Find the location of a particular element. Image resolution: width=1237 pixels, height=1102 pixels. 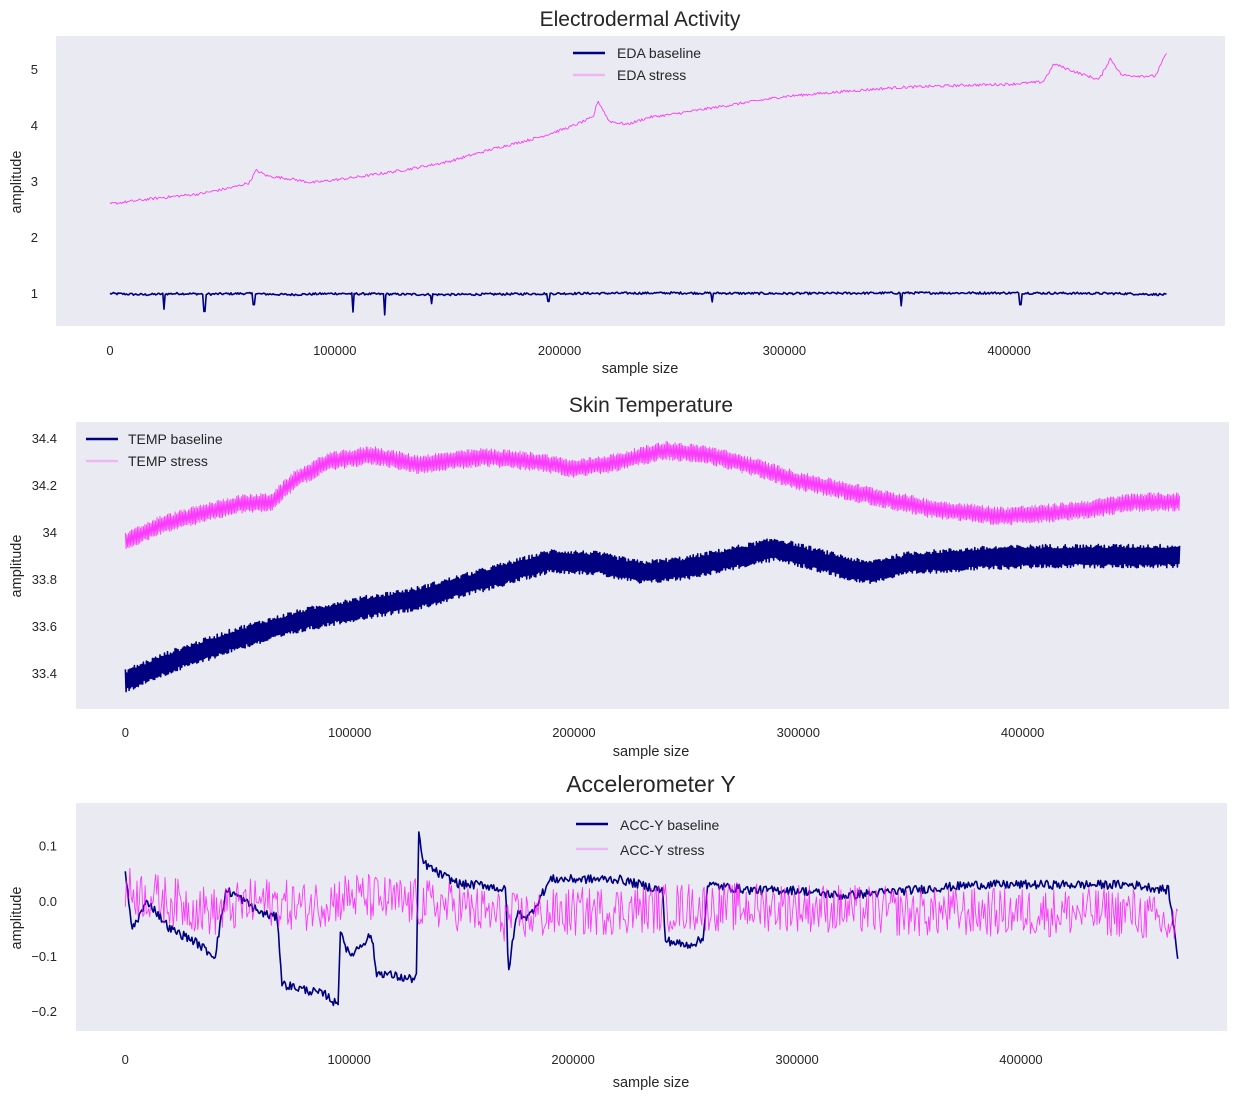

legend-label: ACC-Y stress is located at coordinates (662, 850).